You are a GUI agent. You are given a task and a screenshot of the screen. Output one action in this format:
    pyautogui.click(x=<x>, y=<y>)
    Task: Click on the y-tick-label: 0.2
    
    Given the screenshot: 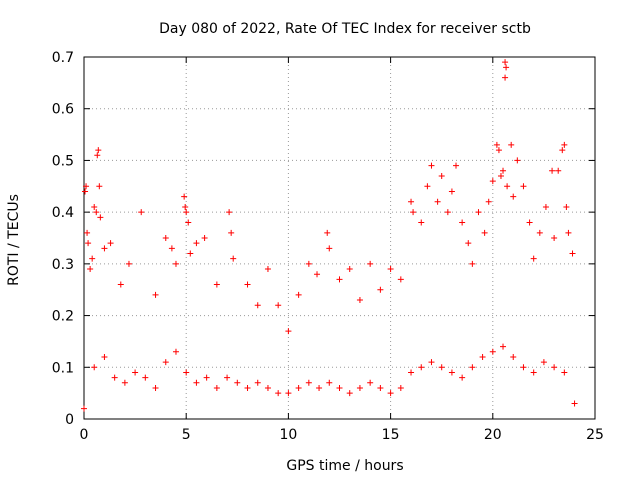 What is the action you would take?
    pyautogui.click(x=63, y=317)
    